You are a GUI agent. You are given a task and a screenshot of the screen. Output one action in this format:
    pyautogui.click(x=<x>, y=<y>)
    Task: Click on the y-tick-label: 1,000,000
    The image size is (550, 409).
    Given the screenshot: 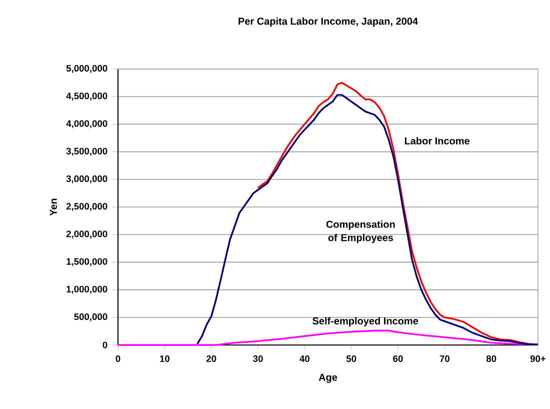 What is the action you would take?
    pyautogui.click(x=87, y=290)
    